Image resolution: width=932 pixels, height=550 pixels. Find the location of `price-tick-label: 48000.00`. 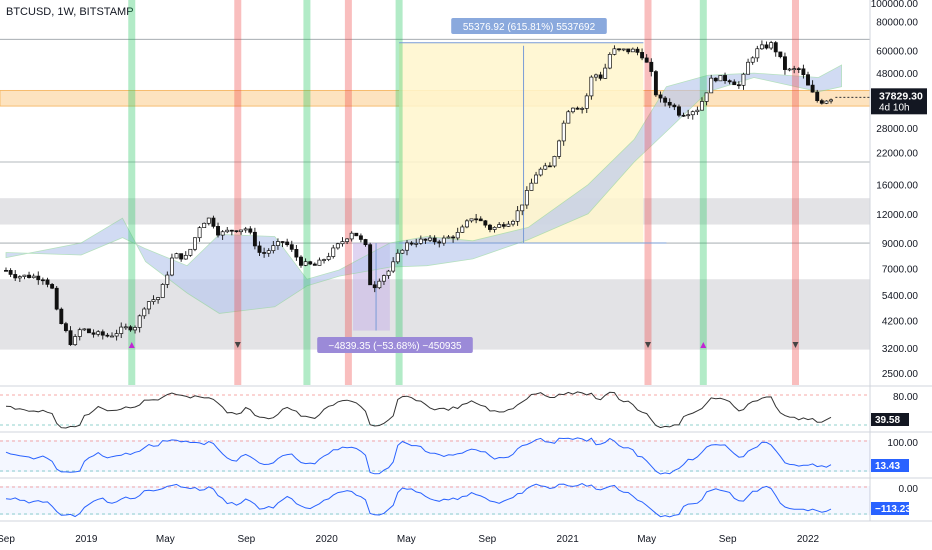

price-tick-label: 48000.00 is located at coordinates (897, 74).